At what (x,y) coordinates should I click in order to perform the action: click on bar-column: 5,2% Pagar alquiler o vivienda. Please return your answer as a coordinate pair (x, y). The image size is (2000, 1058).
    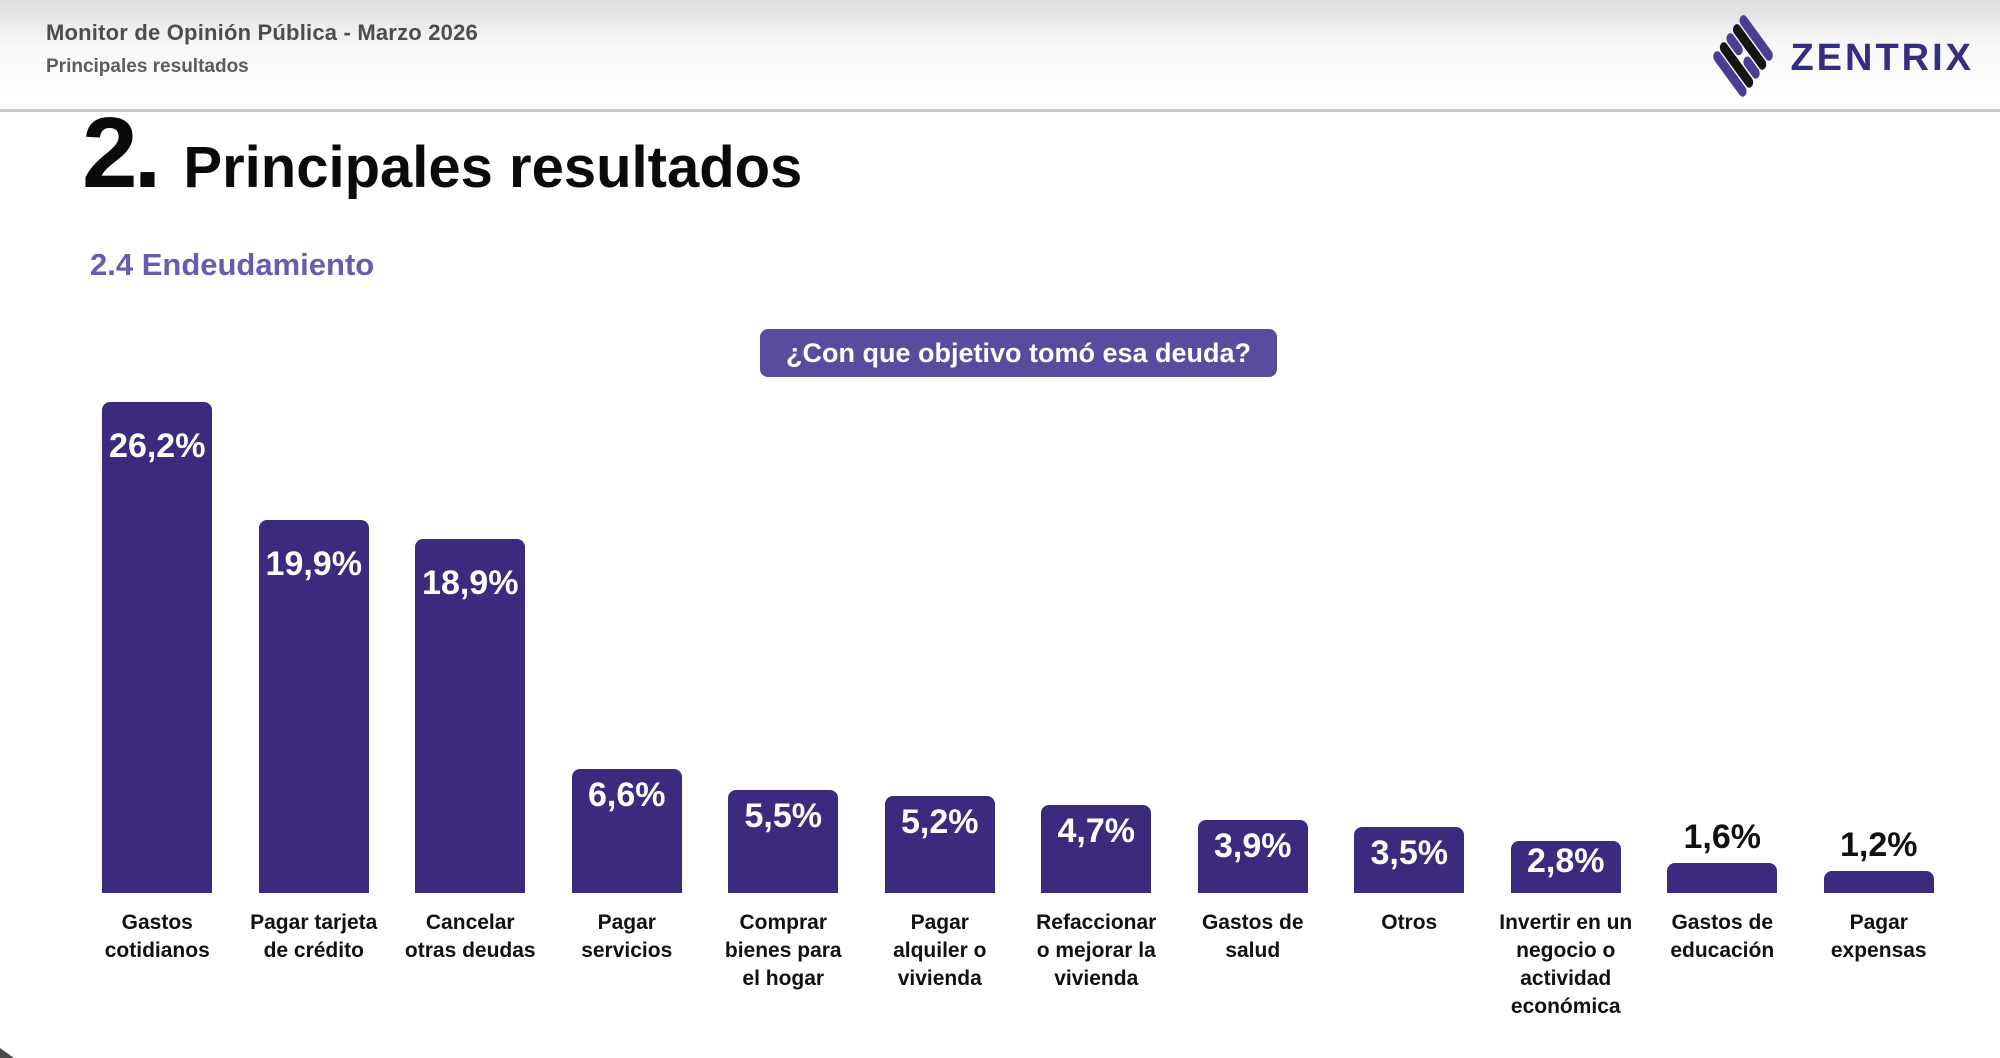
    Looking at the image, I should click on (940, 711).